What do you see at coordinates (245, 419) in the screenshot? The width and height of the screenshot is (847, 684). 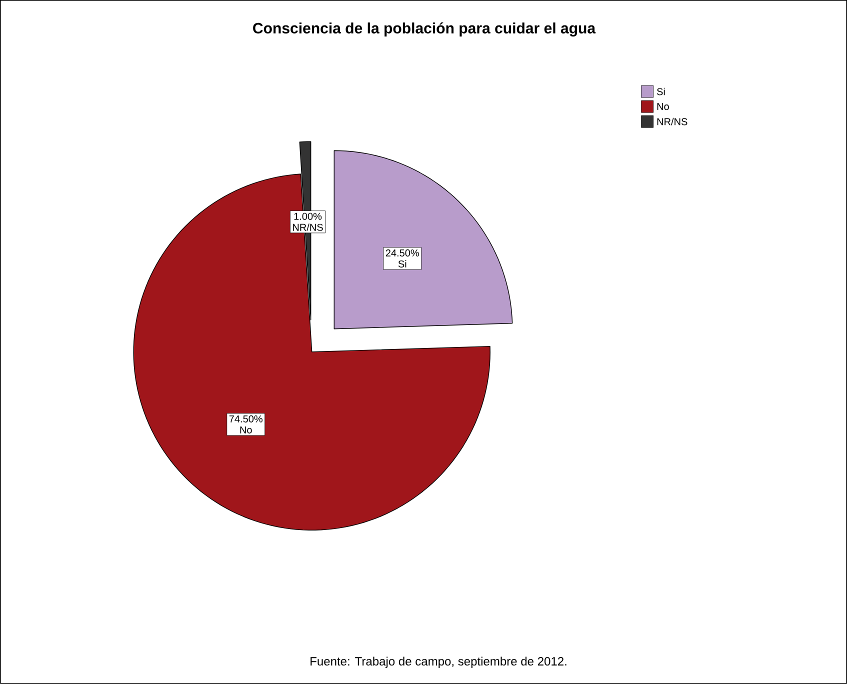 I see `data-label: 74.50%` at bounding box center [245, 419].